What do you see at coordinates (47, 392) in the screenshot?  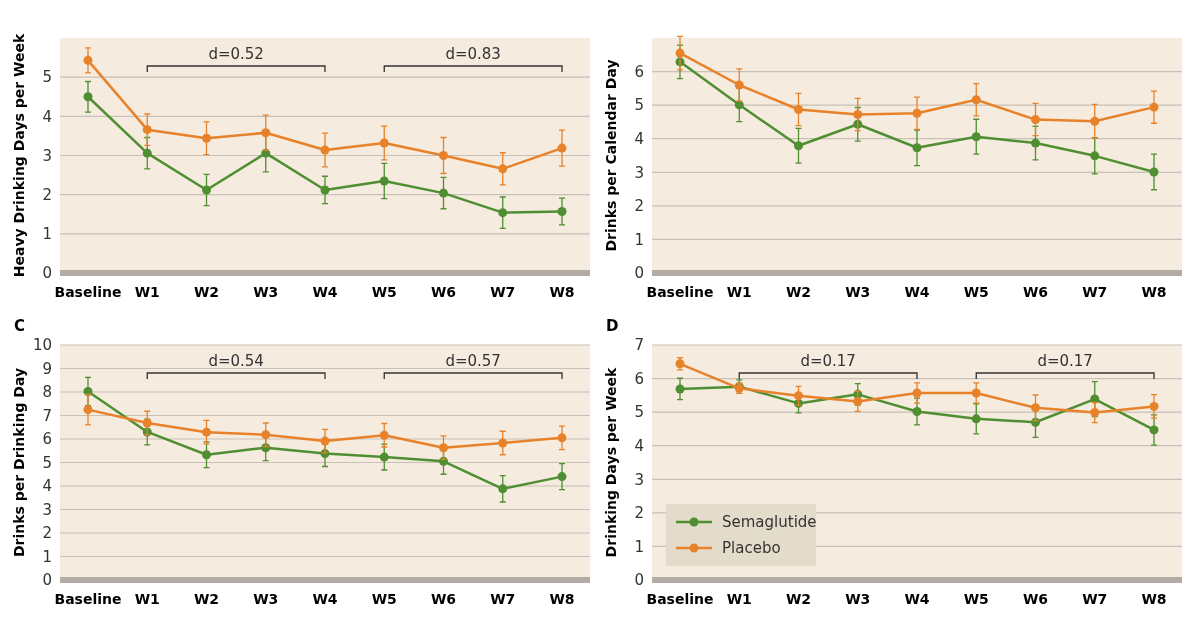 I see `y-tick-label: 8` at bounding box center [47, 392].